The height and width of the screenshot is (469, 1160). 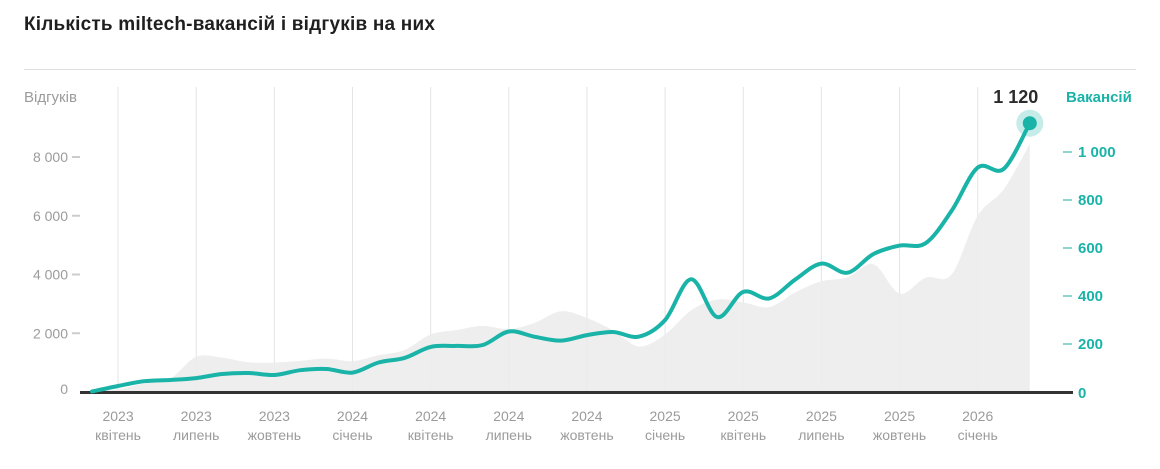 What do you see at coordinates (580, 69) in the screenshot?
I see `title-divider` at bounding box center [580, 69].